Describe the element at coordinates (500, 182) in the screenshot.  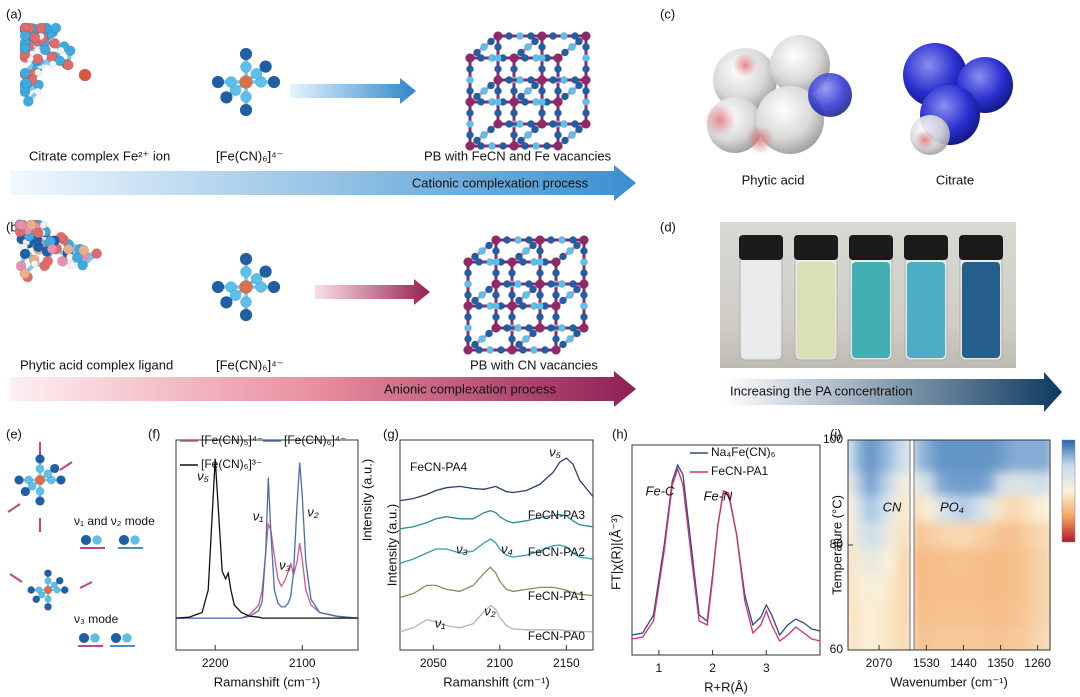
I see `arrow-text: Cationic complexation process` at that location.